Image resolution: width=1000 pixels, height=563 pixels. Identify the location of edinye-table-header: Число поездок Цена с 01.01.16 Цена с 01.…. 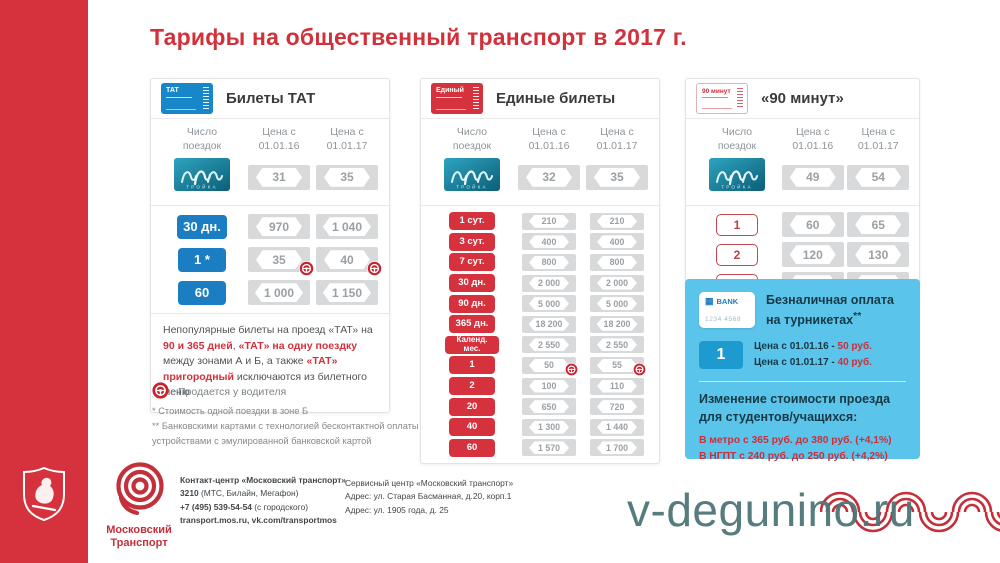
(540, 163).